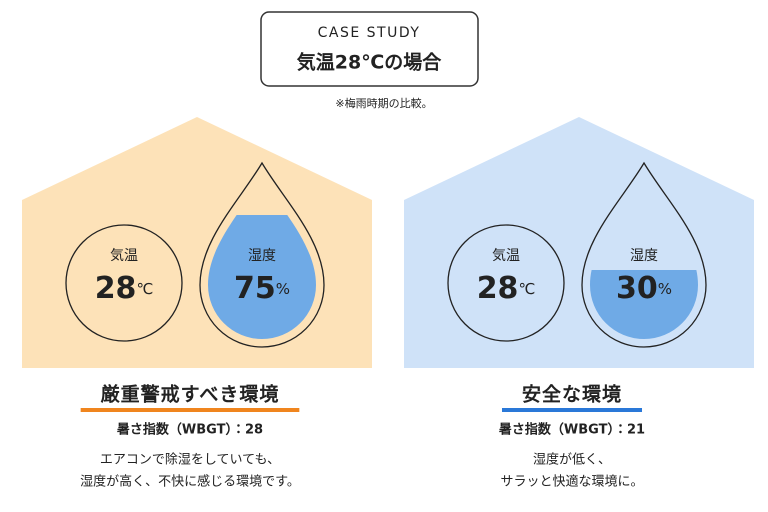  What do you see at coordinates (255, 288) in the screenshot?
I see `humidity-value: 75` at bounding box center [255, 288].